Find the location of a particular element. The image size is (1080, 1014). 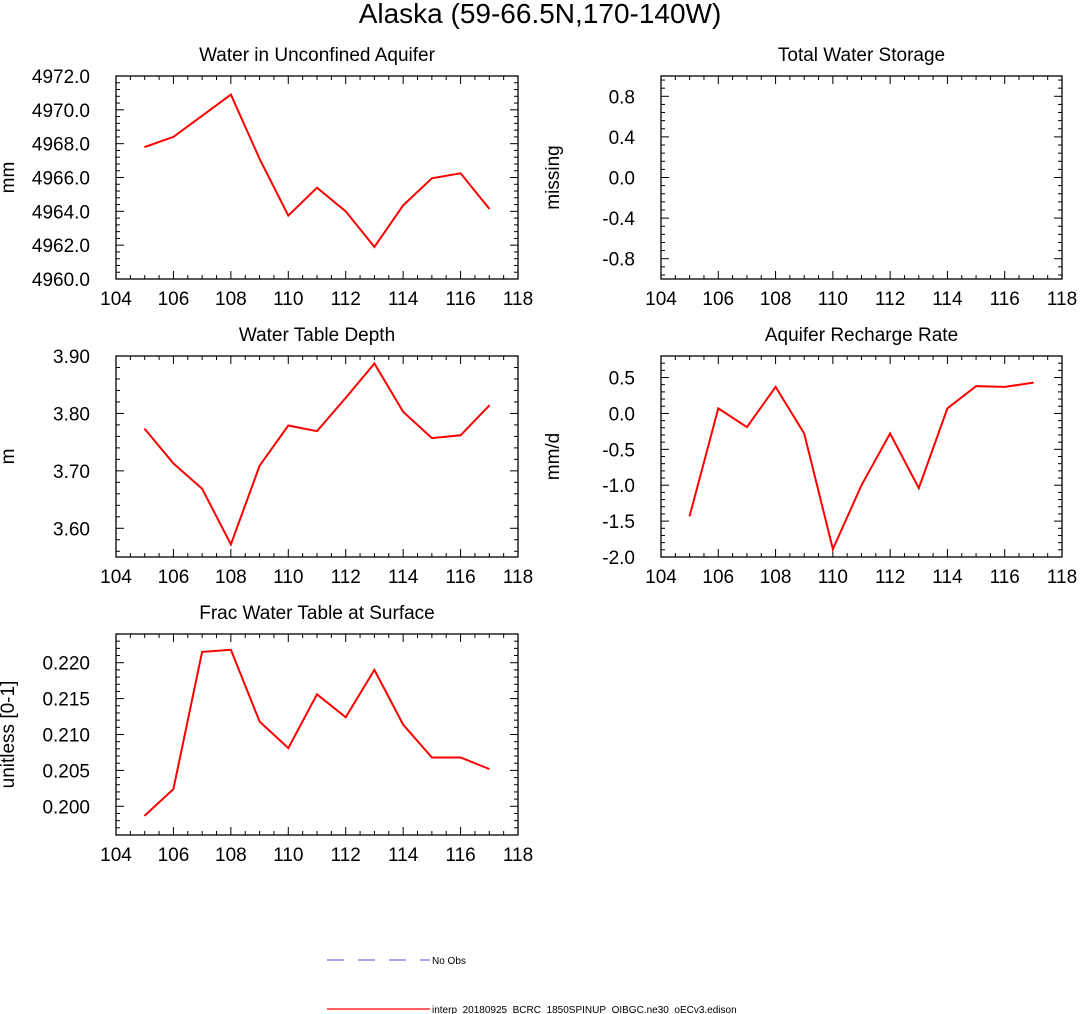

y-tick-label: 4962.0 is located at coordinates (61, 246).